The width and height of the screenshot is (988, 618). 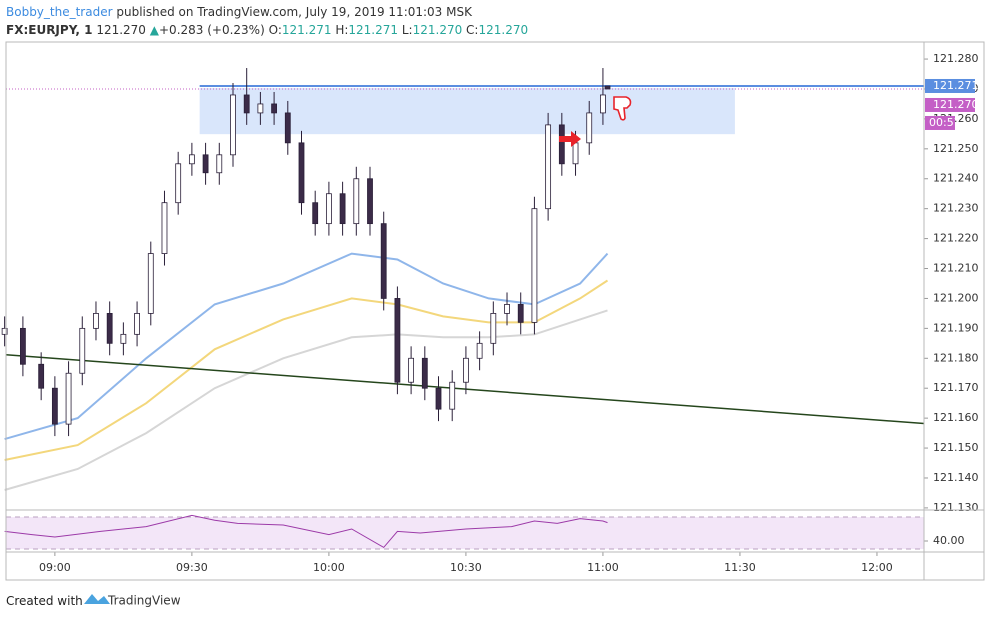 I want to click on y-tick-label: 121.280, so click(x=956, y=58).